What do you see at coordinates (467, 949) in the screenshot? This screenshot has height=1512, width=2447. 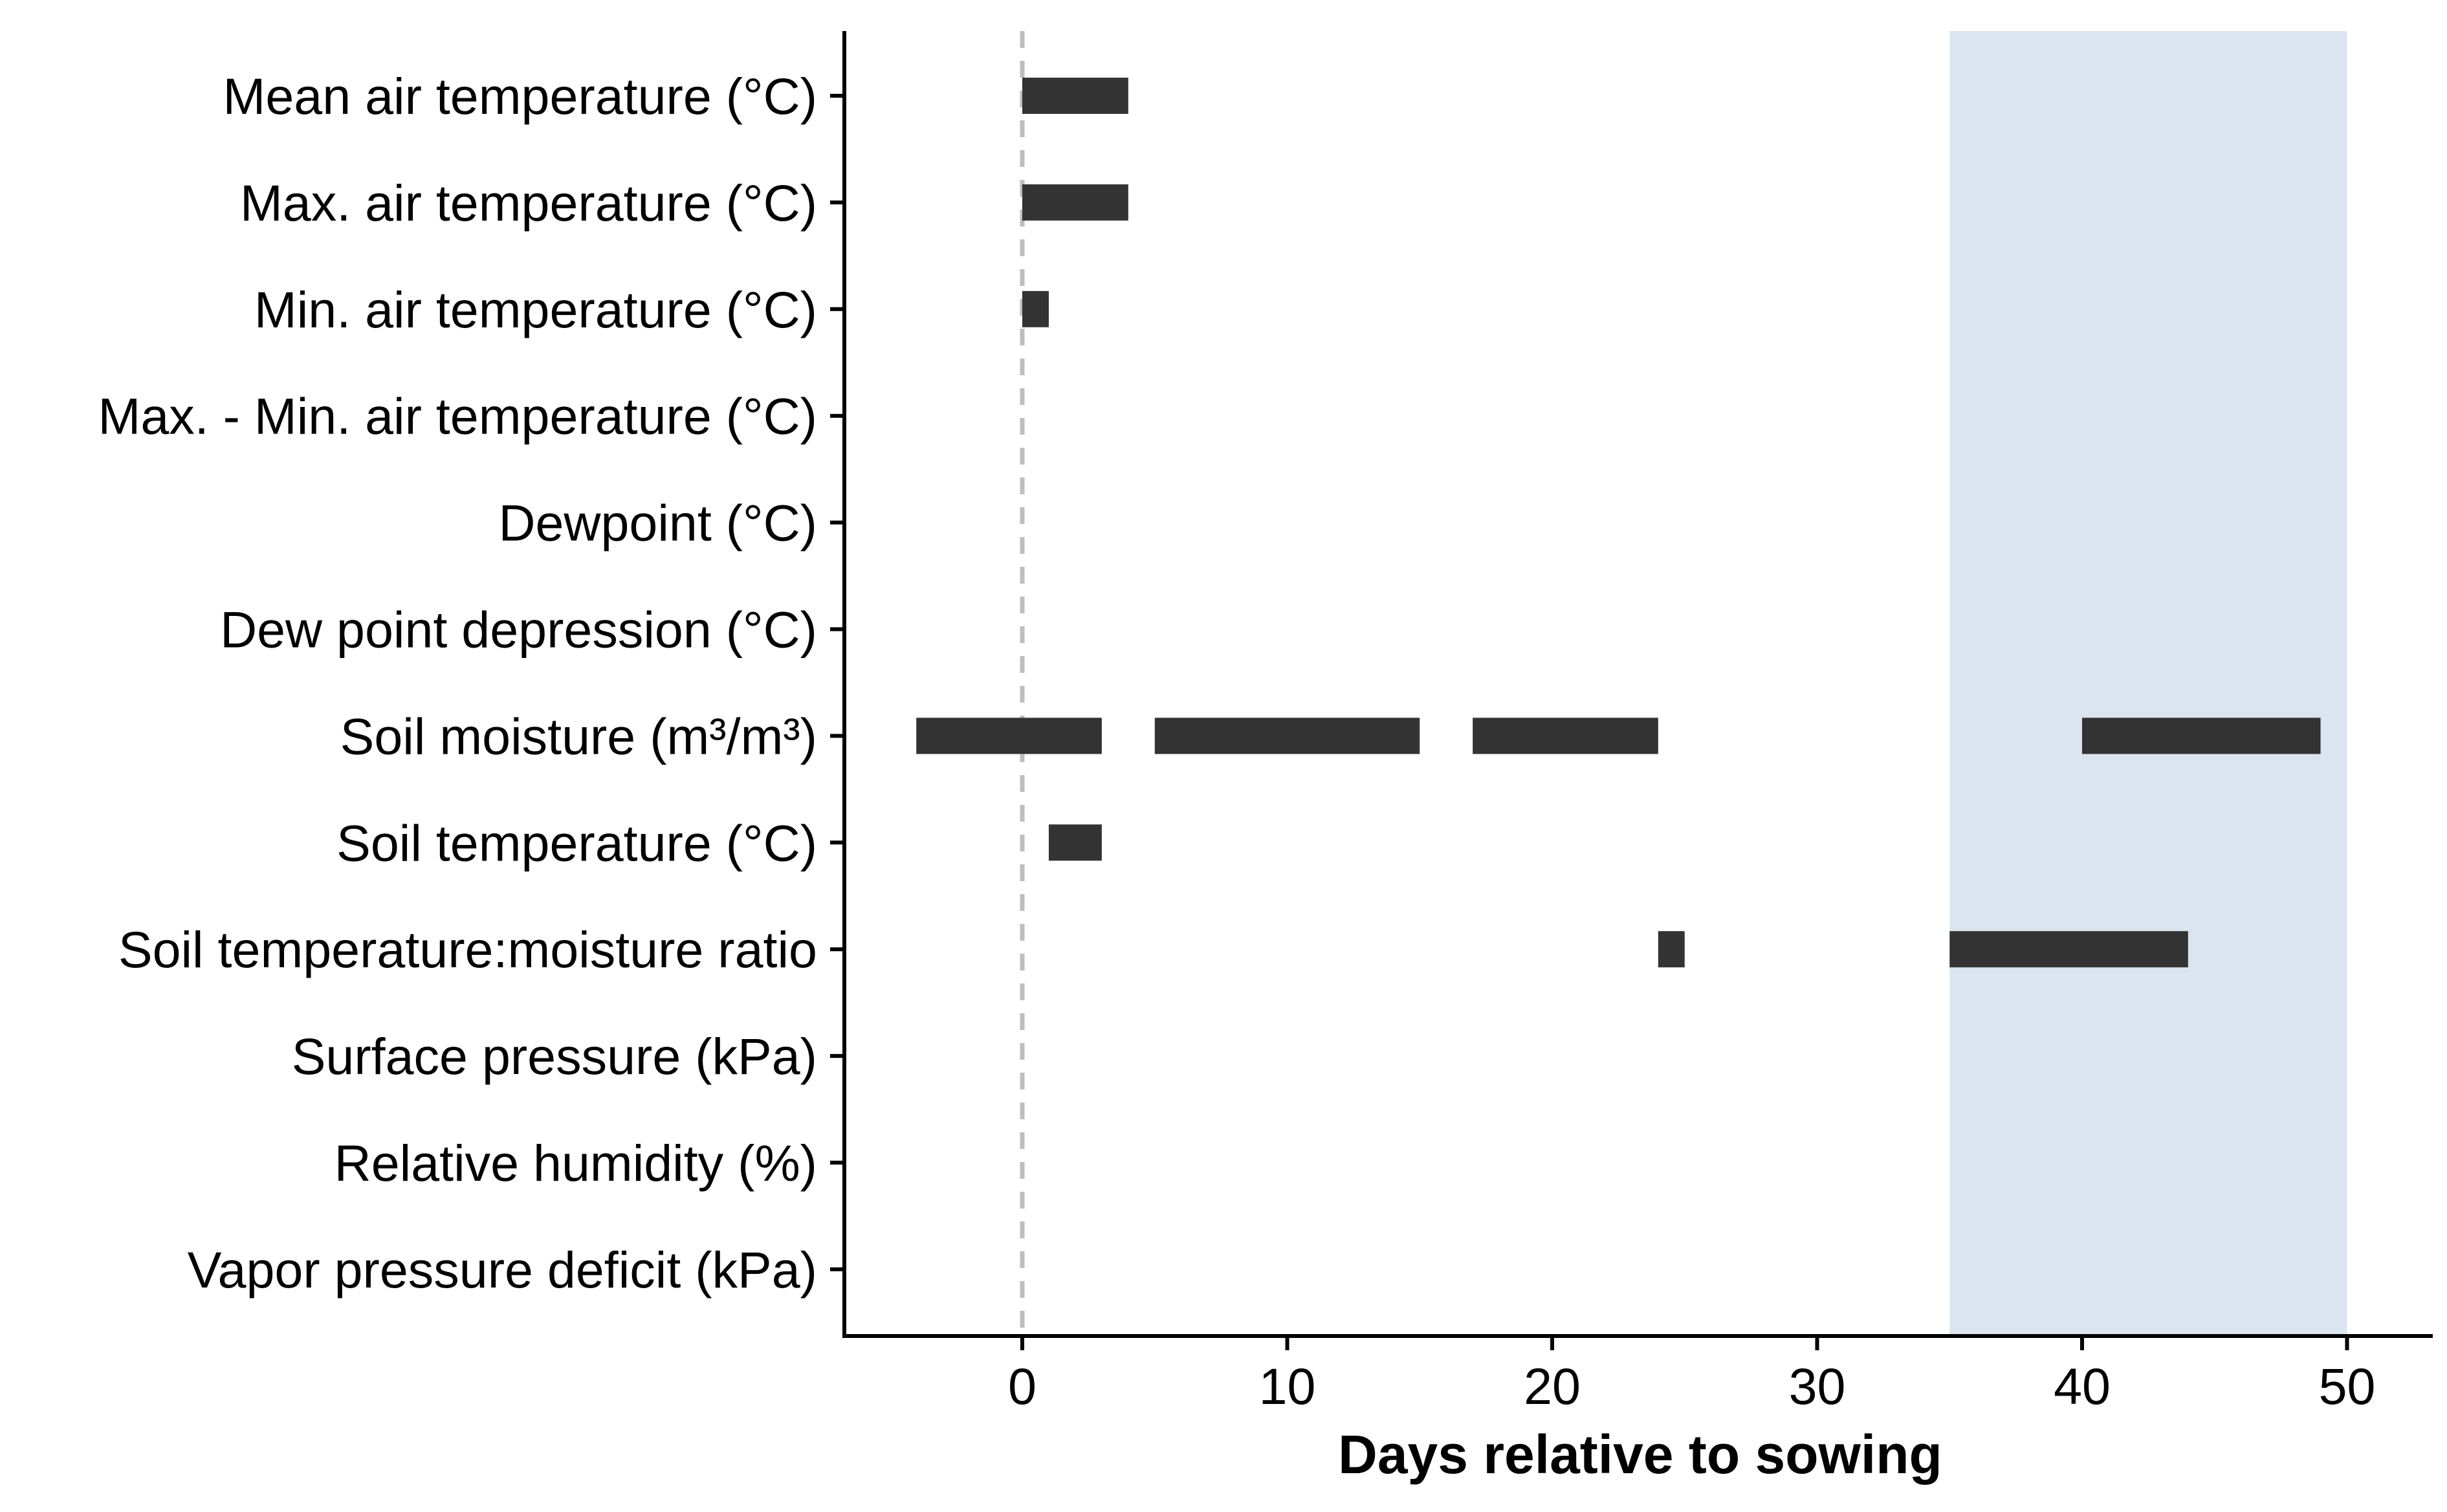 I see `y-tick-label: Soil temperature:moisture ratio` at bounding box center [467, 949].